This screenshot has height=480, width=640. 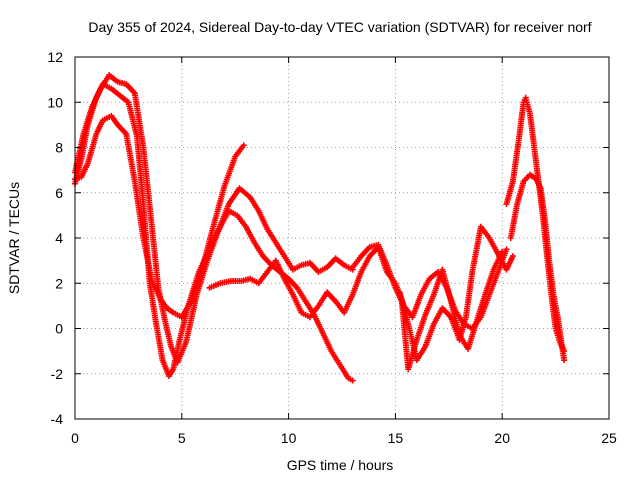 What do you see at coordinates (502, 438) in the screenshot?
I see `x-tick-label: 20` at bounding box center [502, 438].